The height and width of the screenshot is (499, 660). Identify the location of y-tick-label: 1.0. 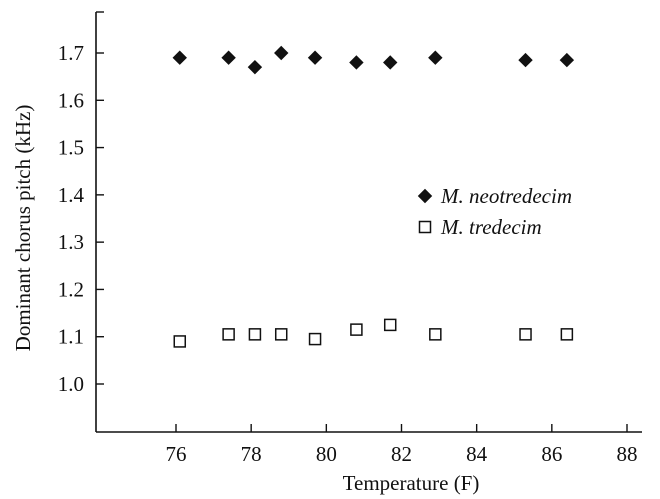
(71, 384).